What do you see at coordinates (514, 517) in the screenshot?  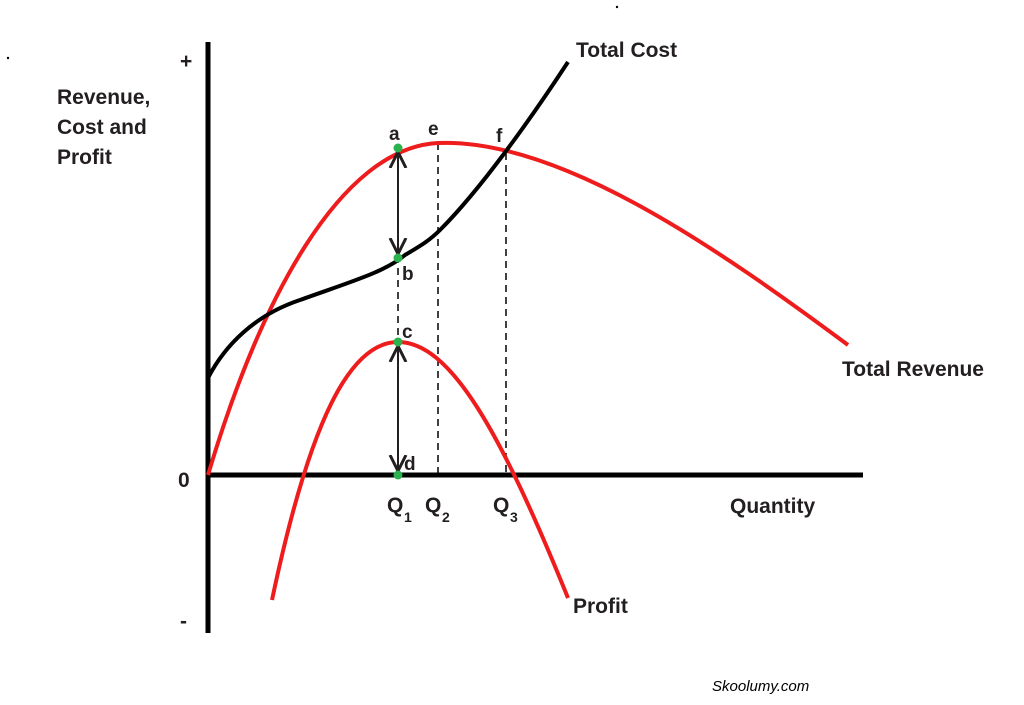 I see `quantity-subscript: 3` at bounding box center [514, 517].